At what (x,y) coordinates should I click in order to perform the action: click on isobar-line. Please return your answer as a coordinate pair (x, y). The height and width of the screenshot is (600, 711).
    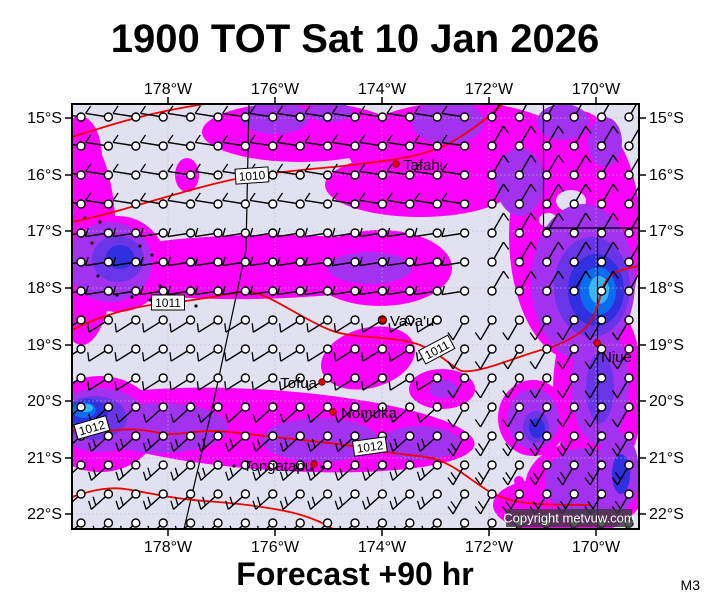
    Looking at the image, I should click on (203, 508).